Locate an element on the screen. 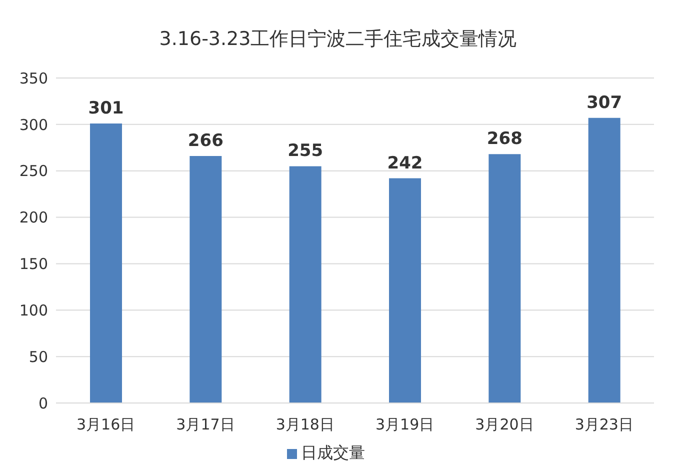 The width and height of the screenshot is (676, 476). data-label: 242 is located at coordinates (405, 163).